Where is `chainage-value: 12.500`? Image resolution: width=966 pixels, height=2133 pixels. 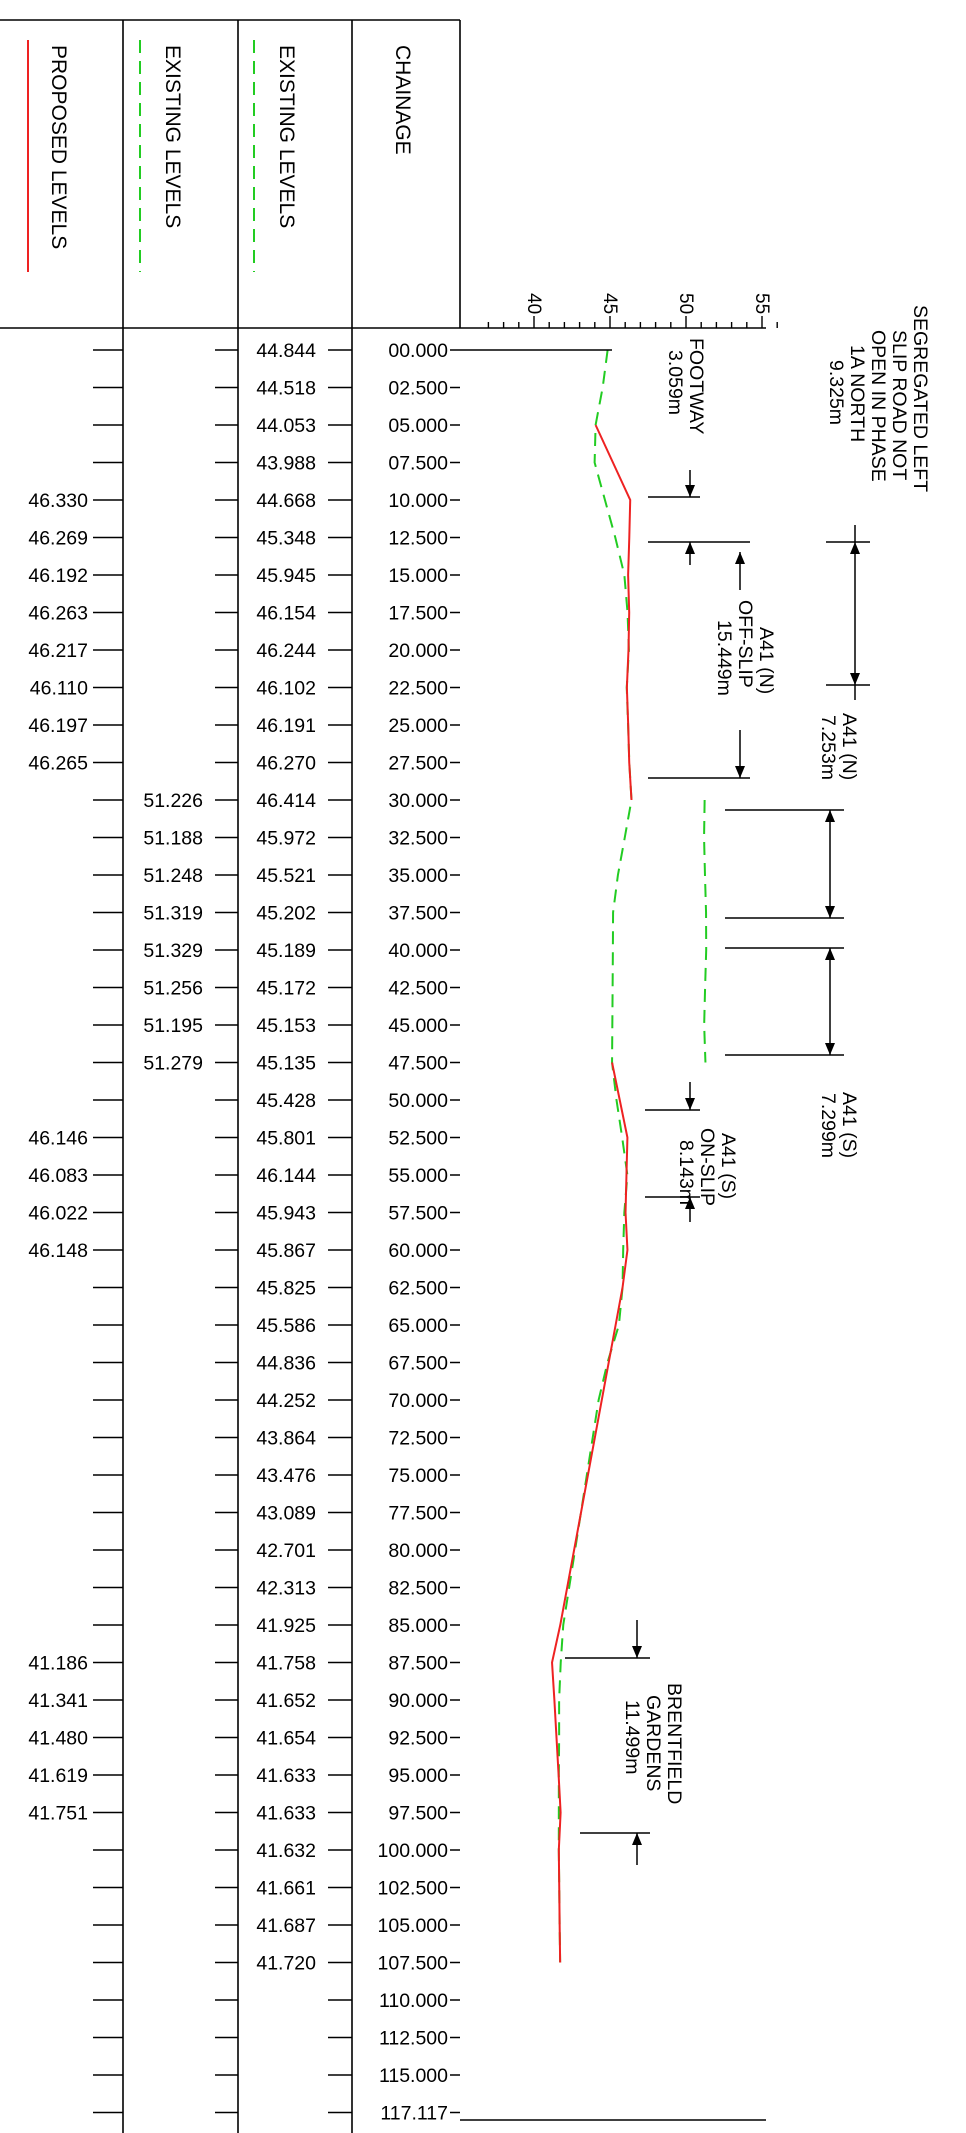 chainage-value: 12.500 is located at coordinates (418, 539).